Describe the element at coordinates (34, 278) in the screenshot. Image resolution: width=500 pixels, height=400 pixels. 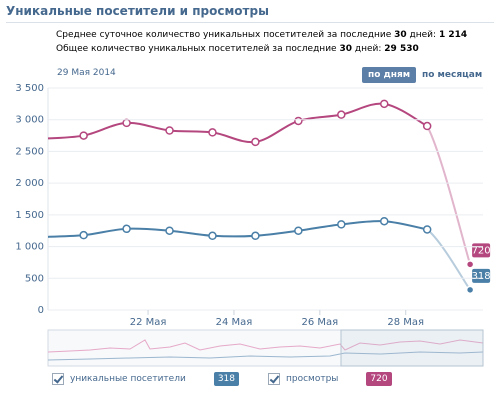
I see `y-tick-label: 500` at that location.